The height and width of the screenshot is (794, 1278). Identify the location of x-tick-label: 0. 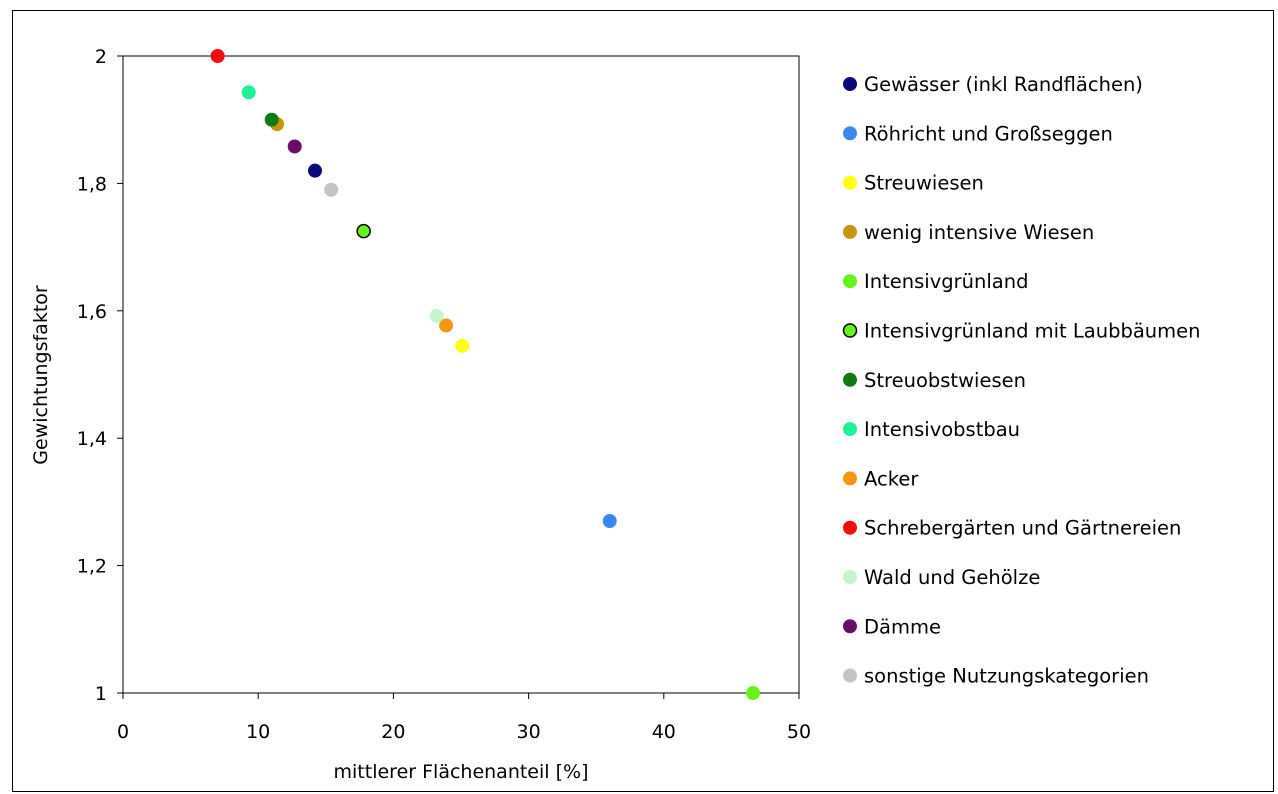
(123, 732).